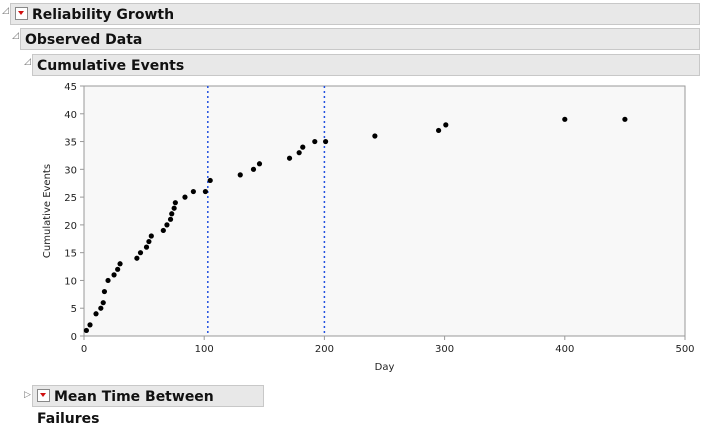 This screenshot has height=430, width=702. Describe the element at coordinates (125, 408) in the screenshot. I see `title: Mean Time Between Failures` at that location.